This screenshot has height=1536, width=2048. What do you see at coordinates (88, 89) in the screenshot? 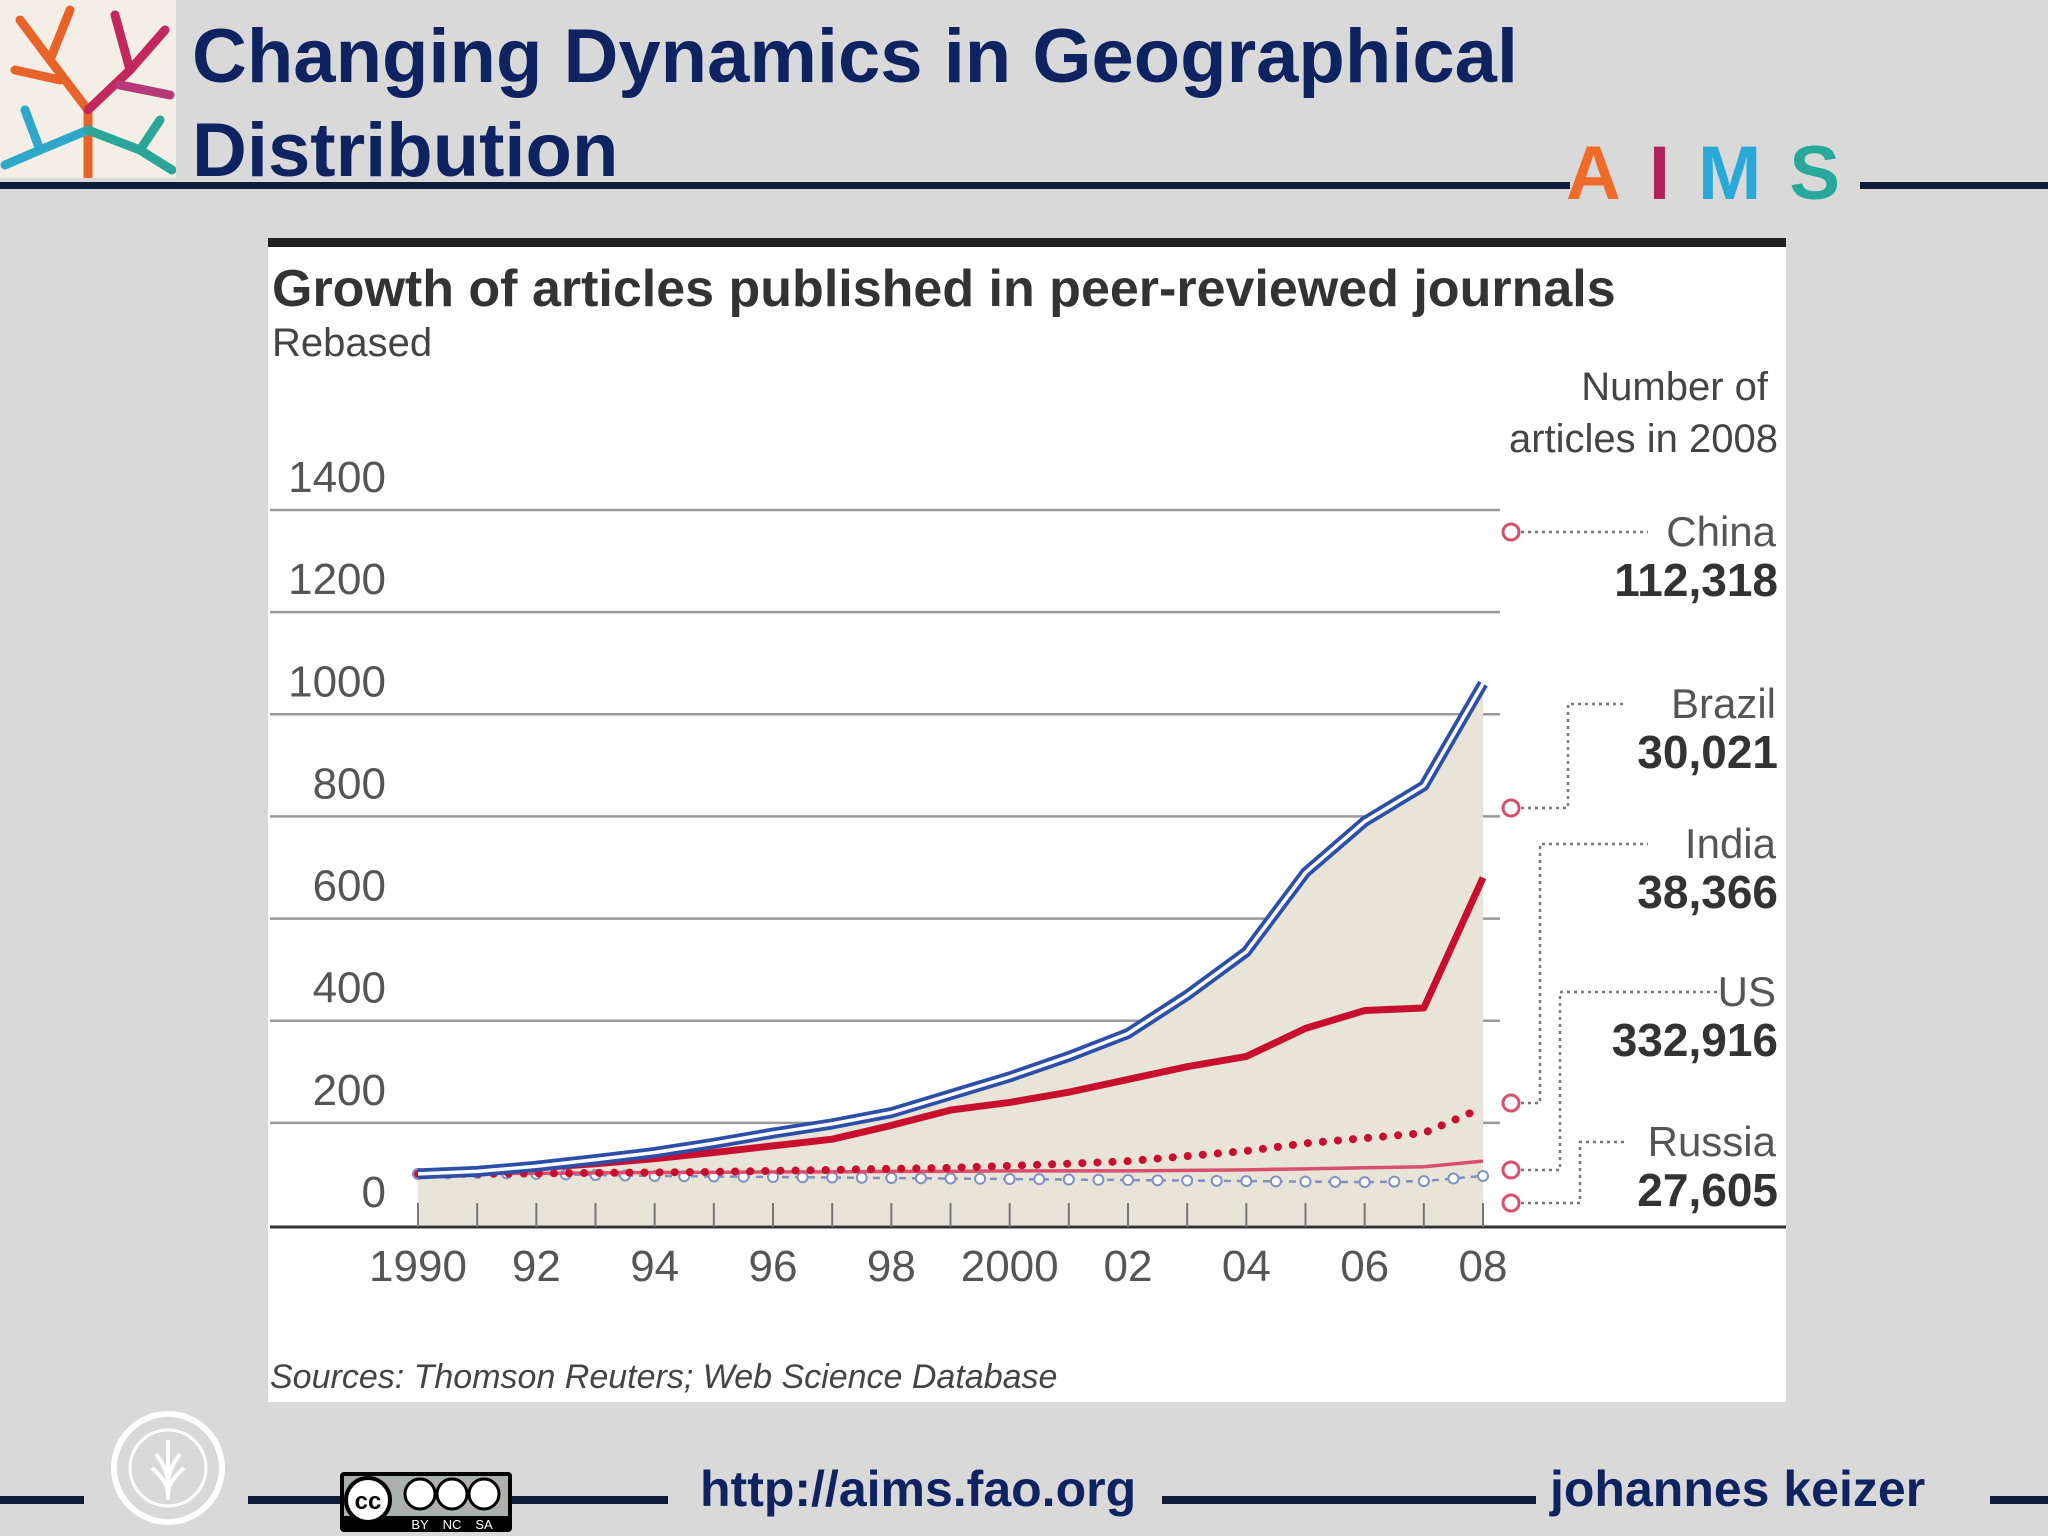
I see `tree-leaves-icon` at bounding box center [88, 89].